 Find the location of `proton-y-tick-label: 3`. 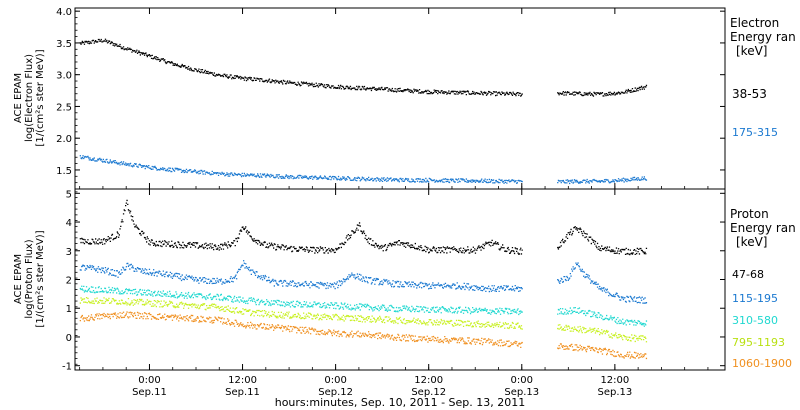

proton-y-tick-label: 3 is located at coordinates (69, 252).